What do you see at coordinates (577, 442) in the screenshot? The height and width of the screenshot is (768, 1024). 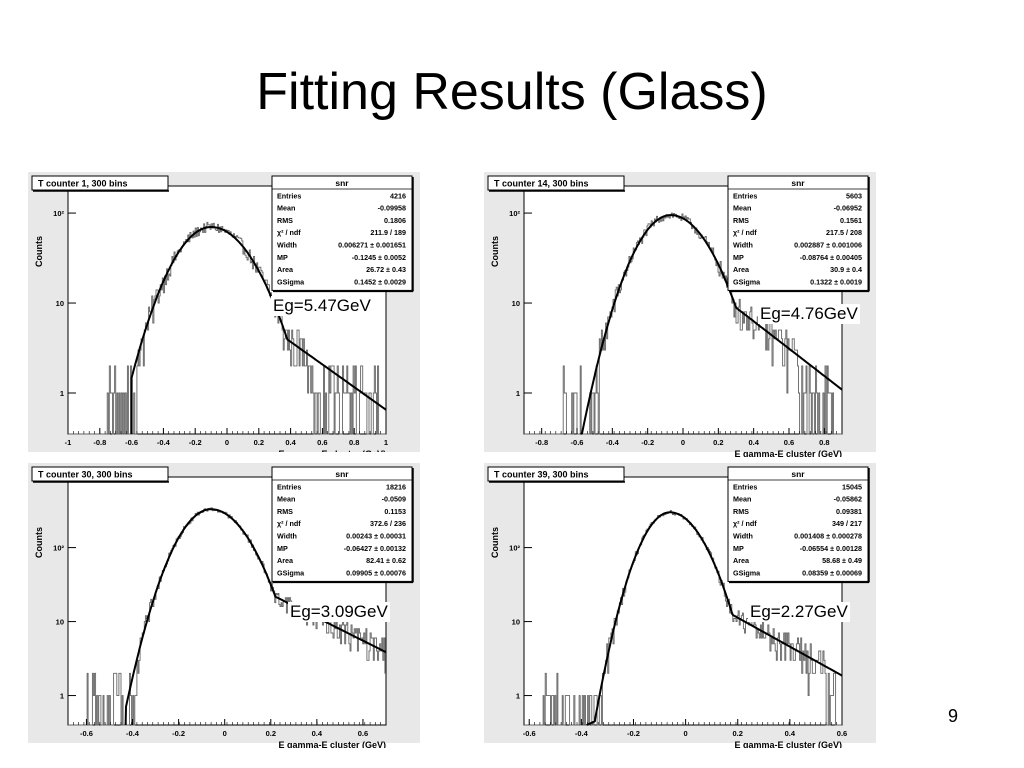 I see `x-tick-label: -0.6` at bounding box center [577, 442].